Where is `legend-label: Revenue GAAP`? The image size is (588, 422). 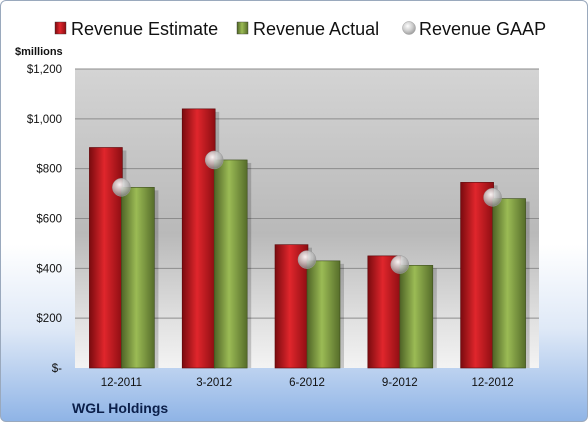 legend-label: Revenue GAAP is located at coordinates (482, 29).